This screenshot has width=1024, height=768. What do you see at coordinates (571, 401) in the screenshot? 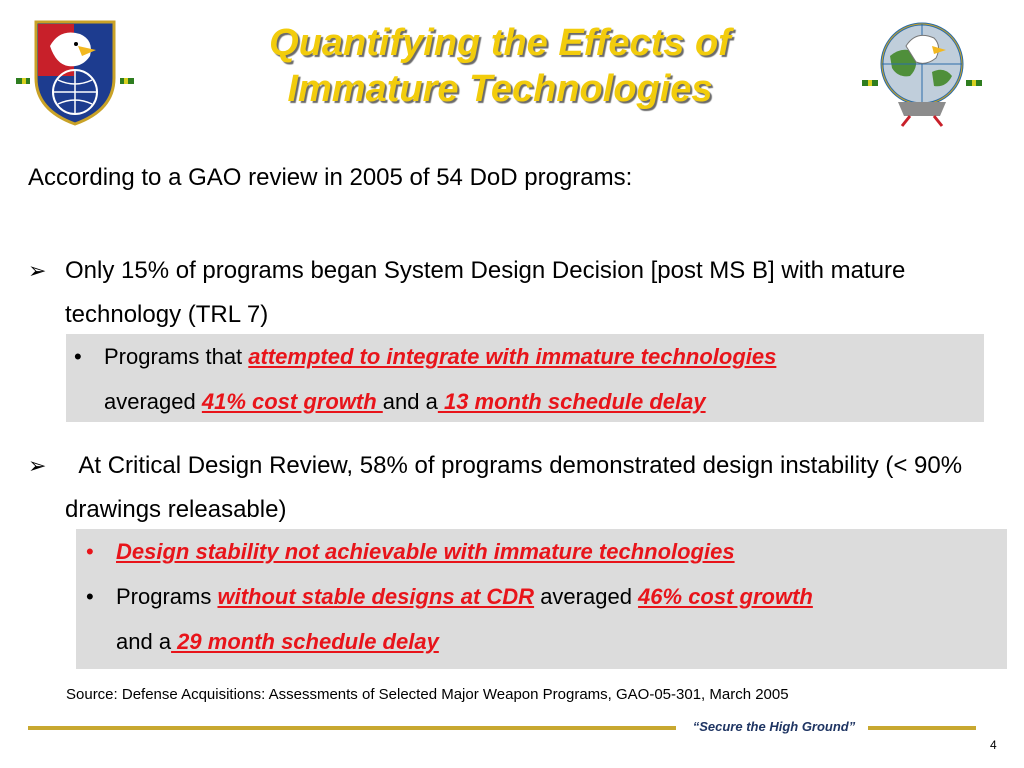
I see `emphasis-text: 13 month schedule delay` at bounding box center [571, 401].